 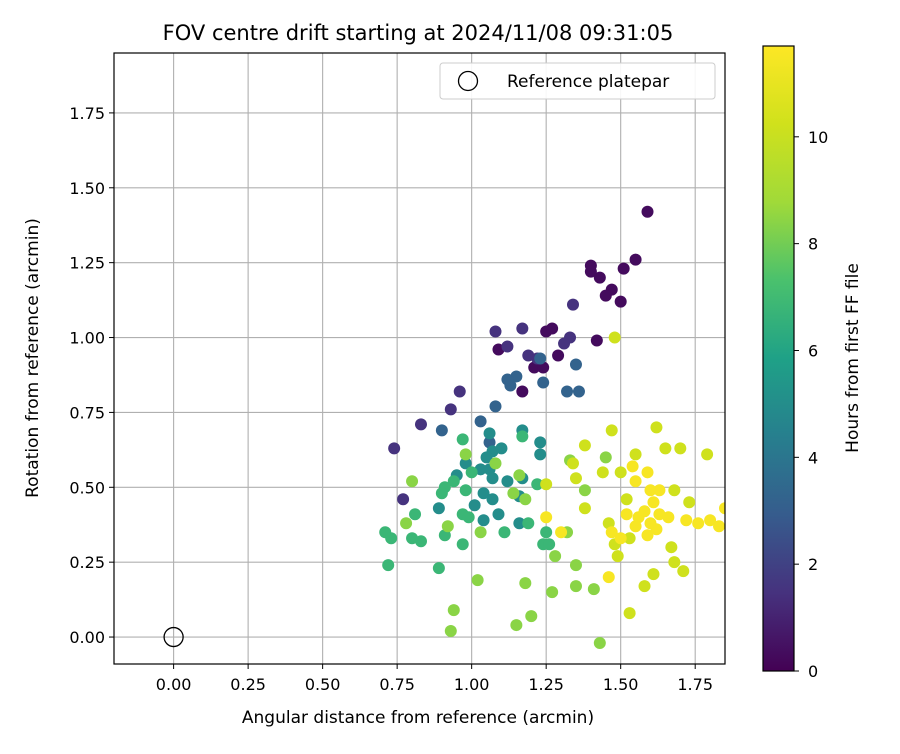 What do you see at coordinates (397, 684) in the screenshot?
I see `x-tick-label: 0.75` at bounding box center [397, 684].